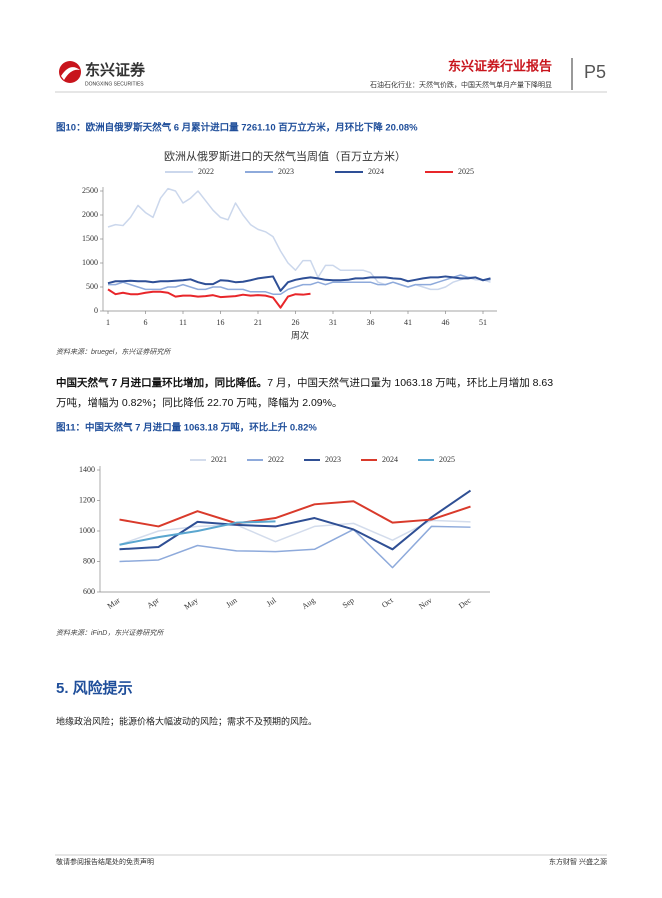 This screenshot has width=662, height=898. Describe the element at coordinates (461, 84) in the screenshot. I see `header-subtitle: 石油石化行业：天然气价跌，中国天然气单月产量下降明显` at that location.